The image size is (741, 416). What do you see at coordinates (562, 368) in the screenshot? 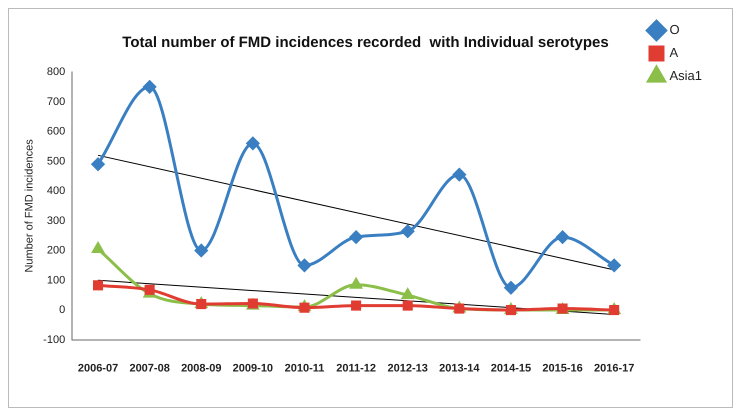
I see `x-tick-label: 2015-16` at bounding box center [562, 368].